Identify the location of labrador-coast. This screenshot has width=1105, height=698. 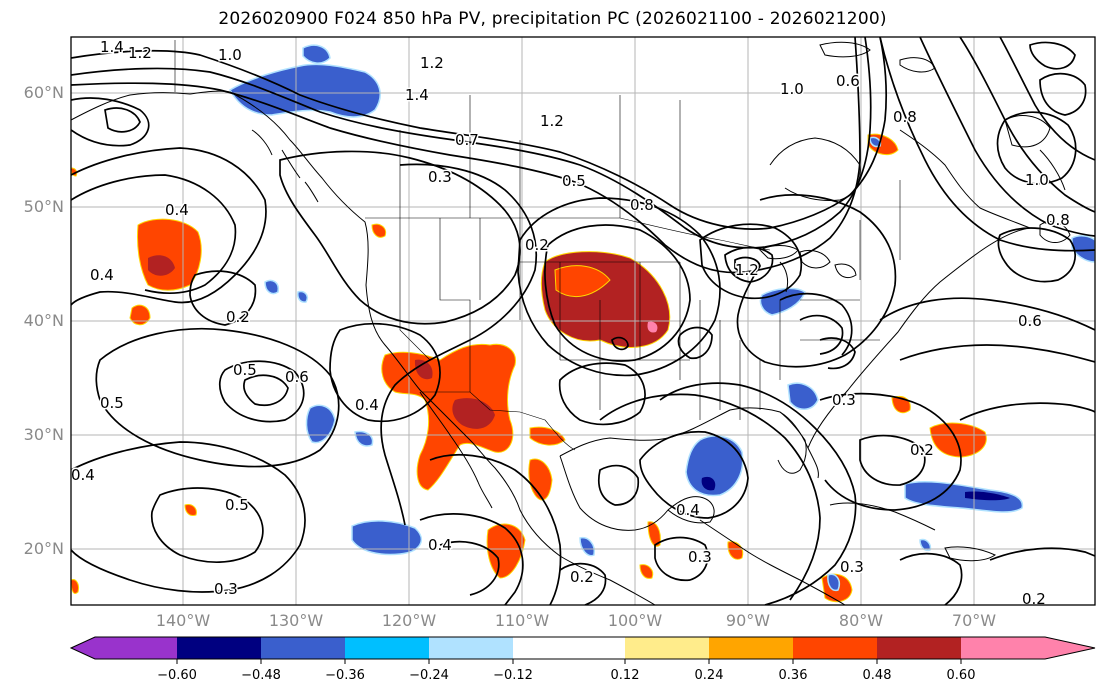
(965, 179).